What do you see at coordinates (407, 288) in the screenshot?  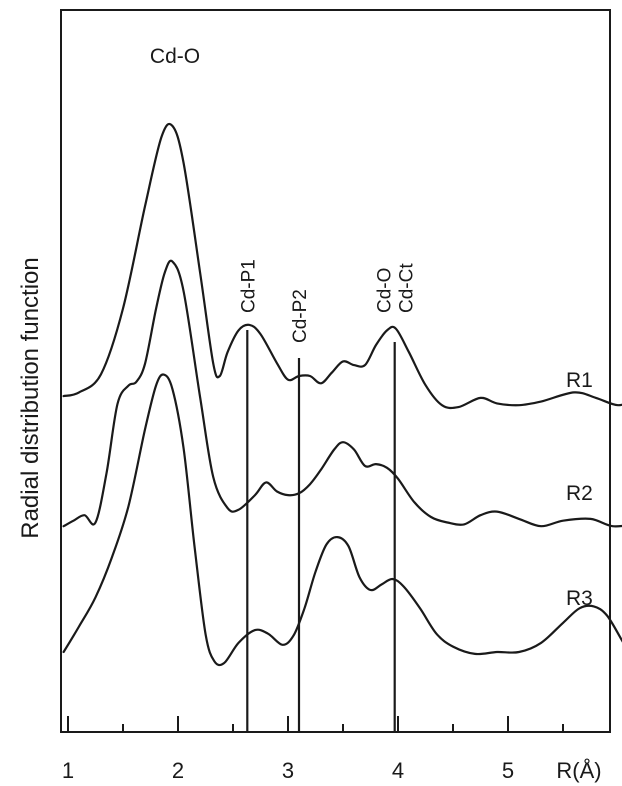 I see `marker-label-3-2: Cd-Ct` at bounding box center [407, 288].